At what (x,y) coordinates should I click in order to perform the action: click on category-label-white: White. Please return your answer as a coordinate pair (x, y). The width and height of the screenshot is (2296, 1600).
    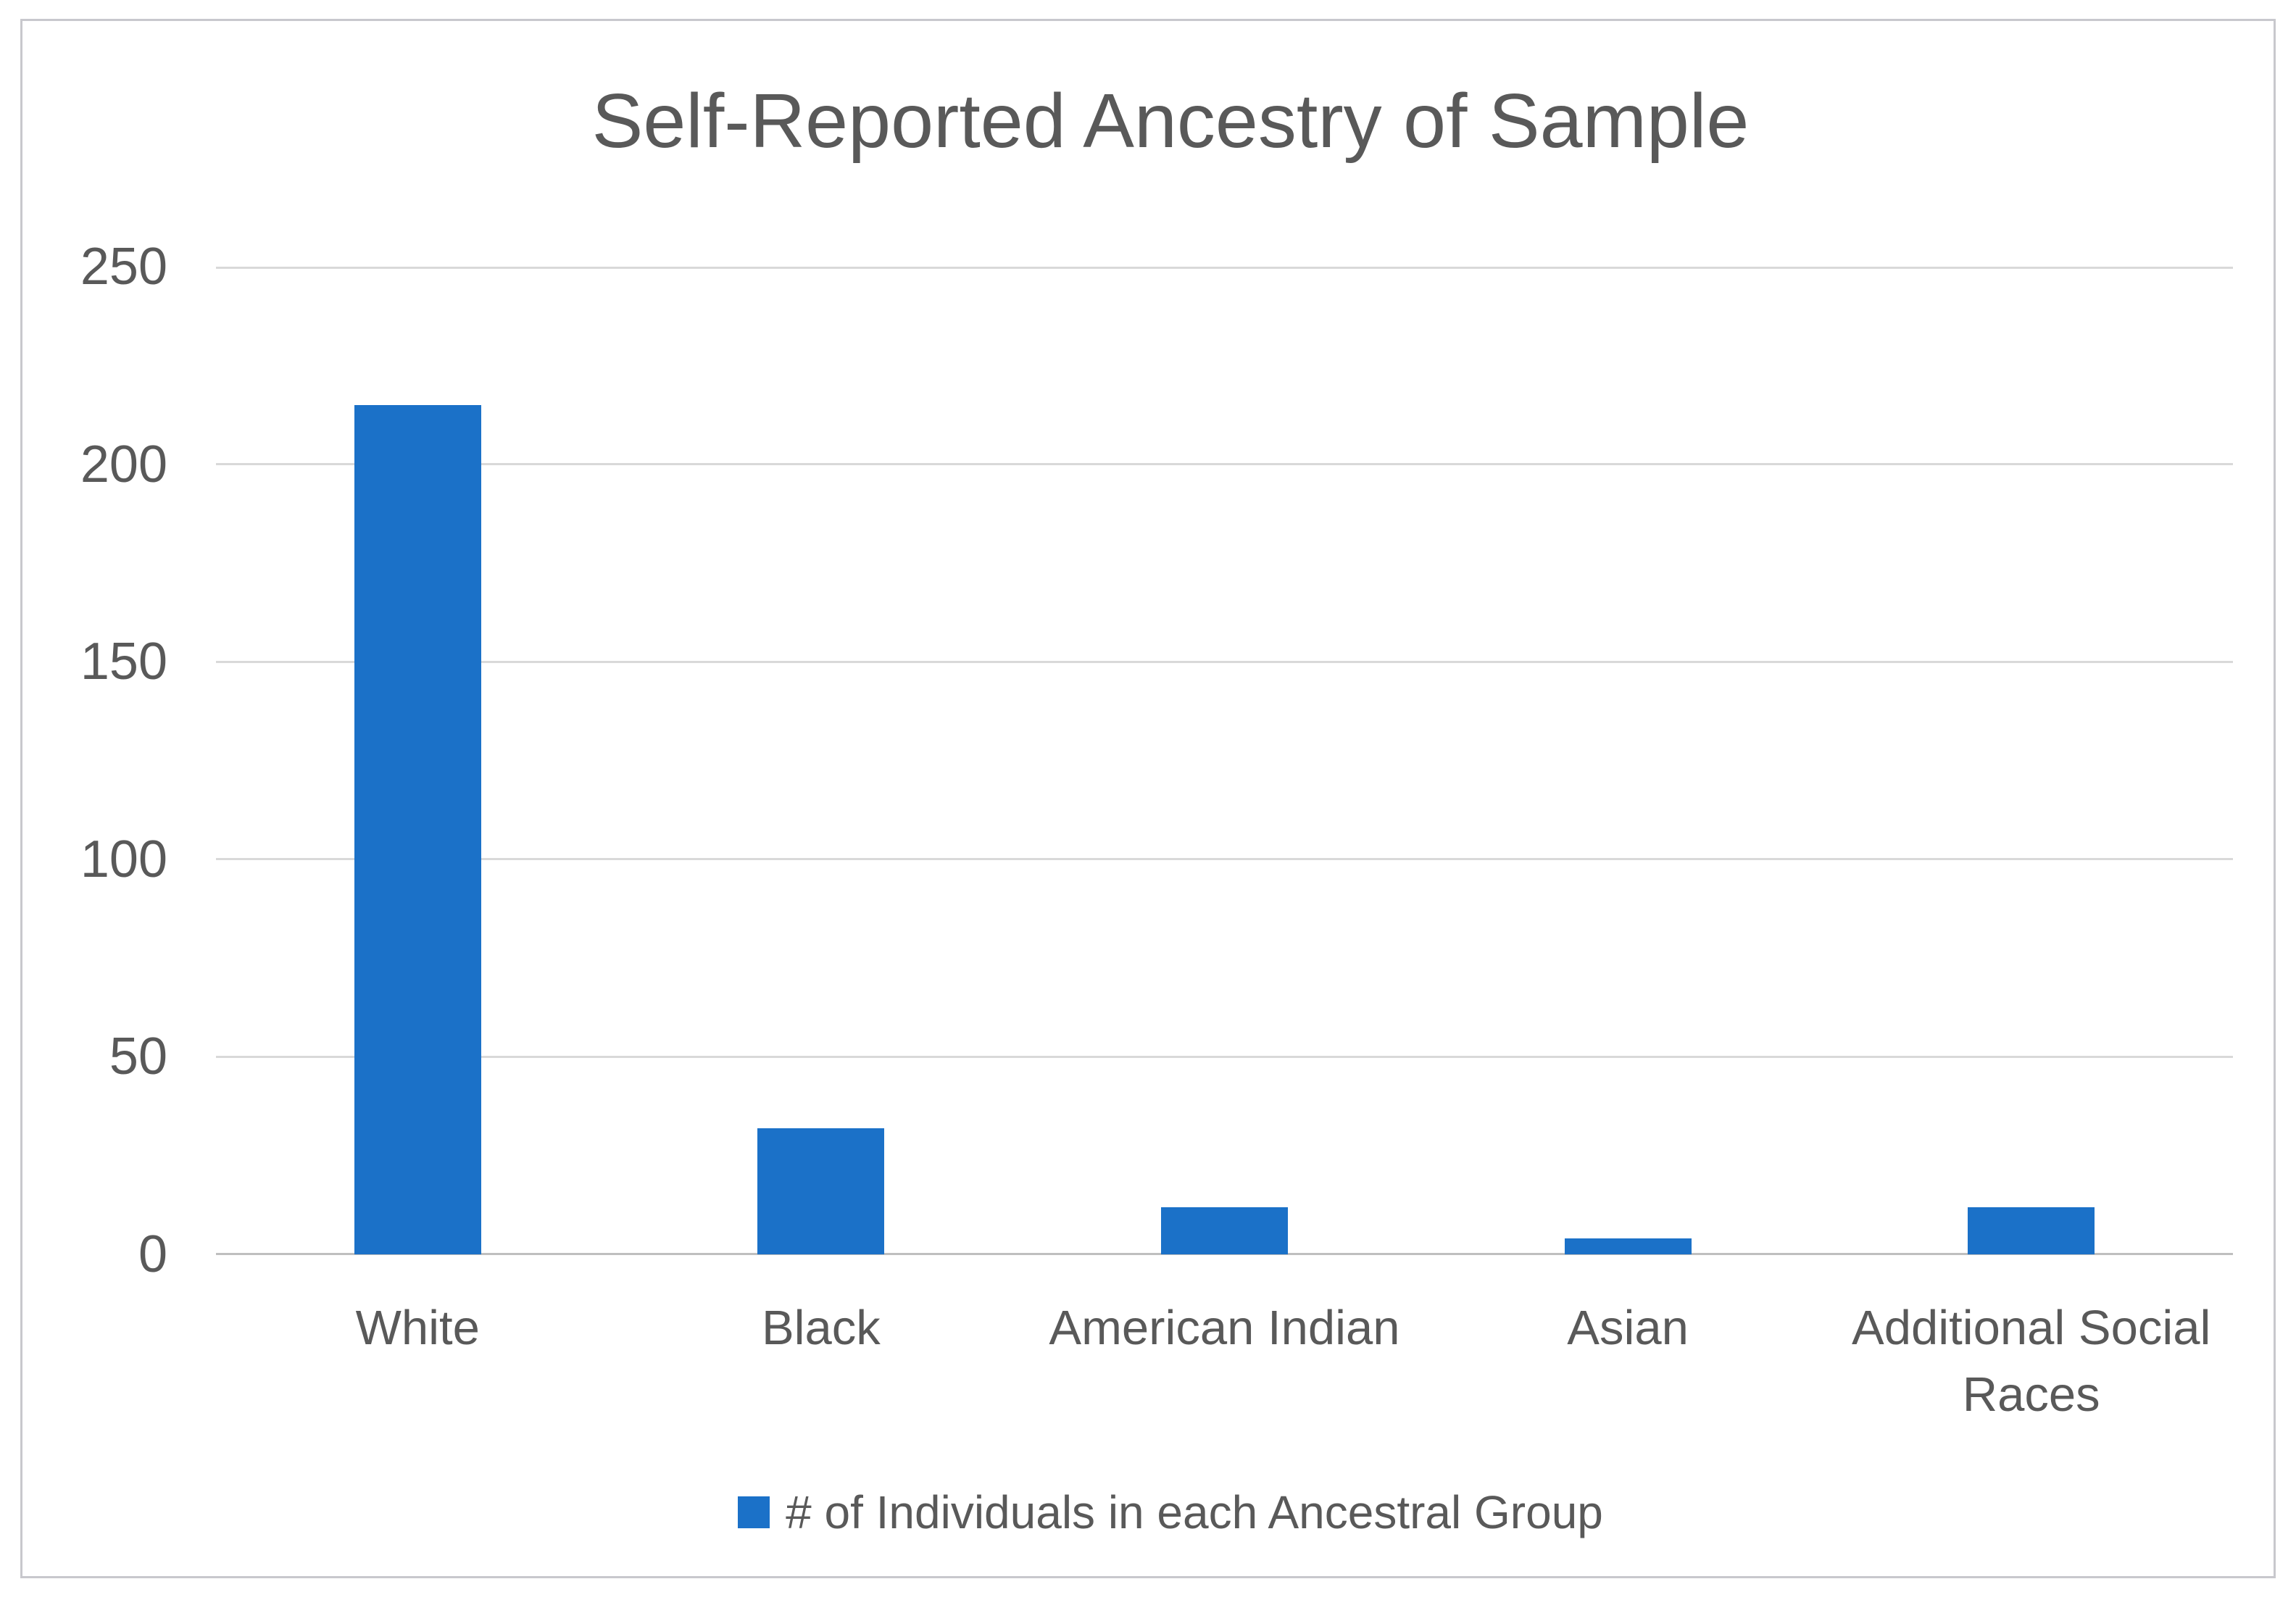
    Looking at the image, I should click on (417, 1328).